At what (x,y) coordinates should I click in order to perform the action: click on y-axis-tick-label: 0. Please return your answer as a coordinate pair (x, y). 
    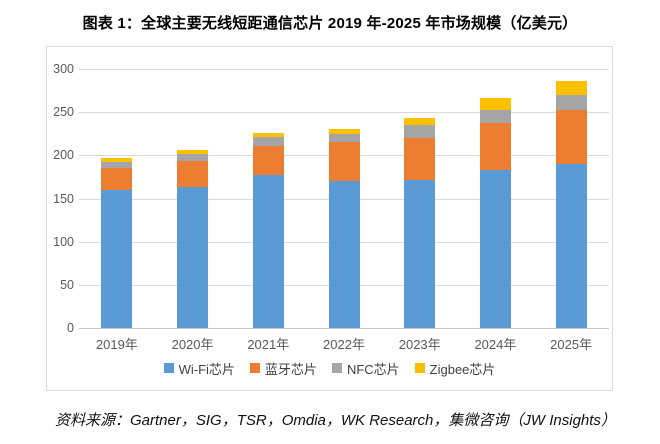
    Looking at the image, I should click on (70, 328).